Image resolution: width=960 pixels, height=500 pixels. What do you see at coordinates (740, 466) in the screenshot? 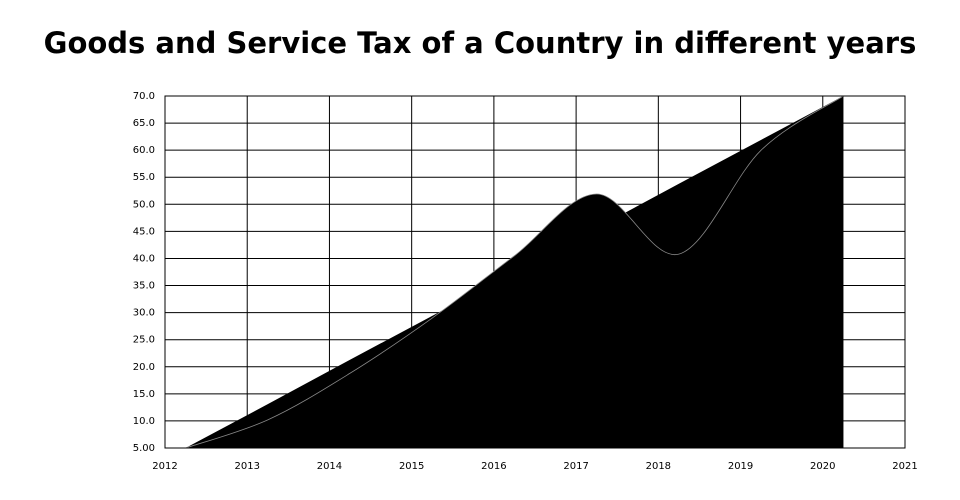
I see `x-tick-label: 2019` at bounding box center [740, 466].